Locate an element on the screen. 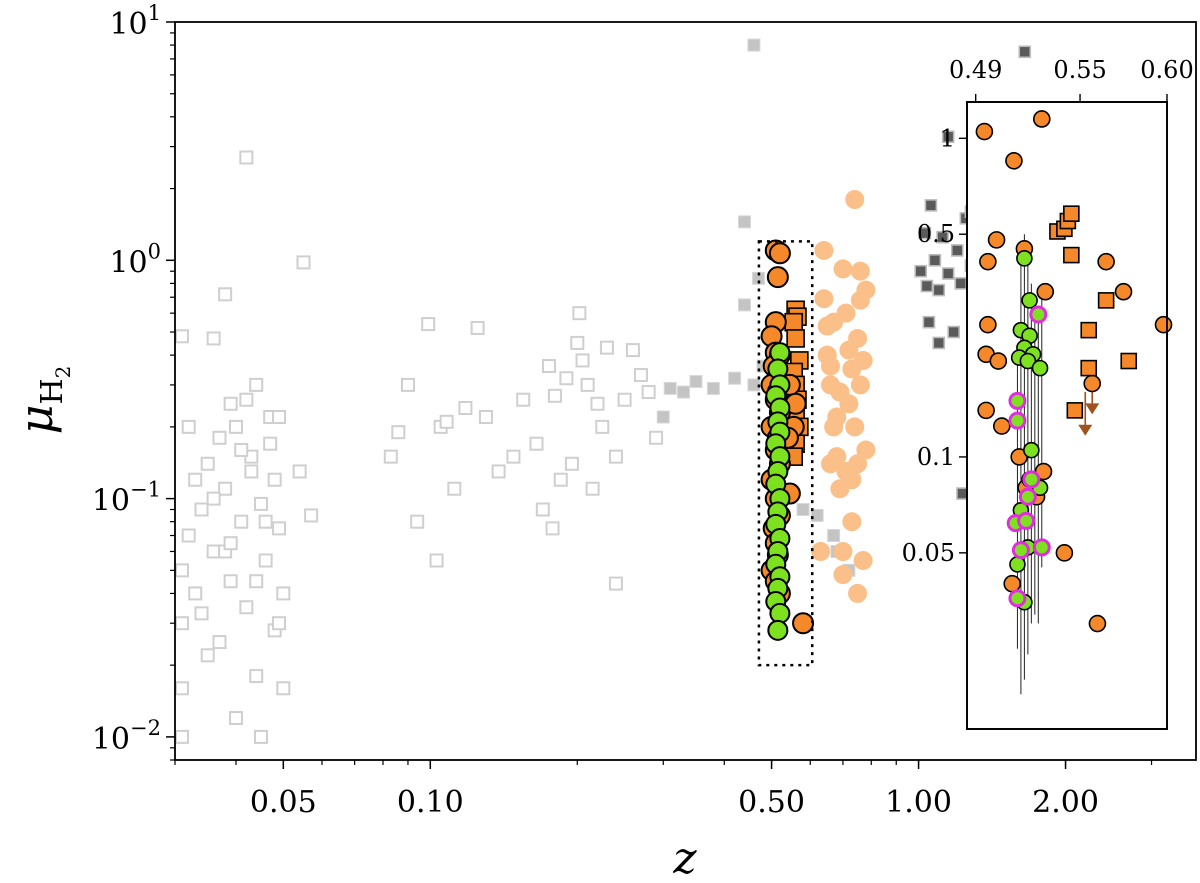 This screenshot has width=1200, height=883. inset-x-tick-label: 0.49 is located at coordinates (975, 70).